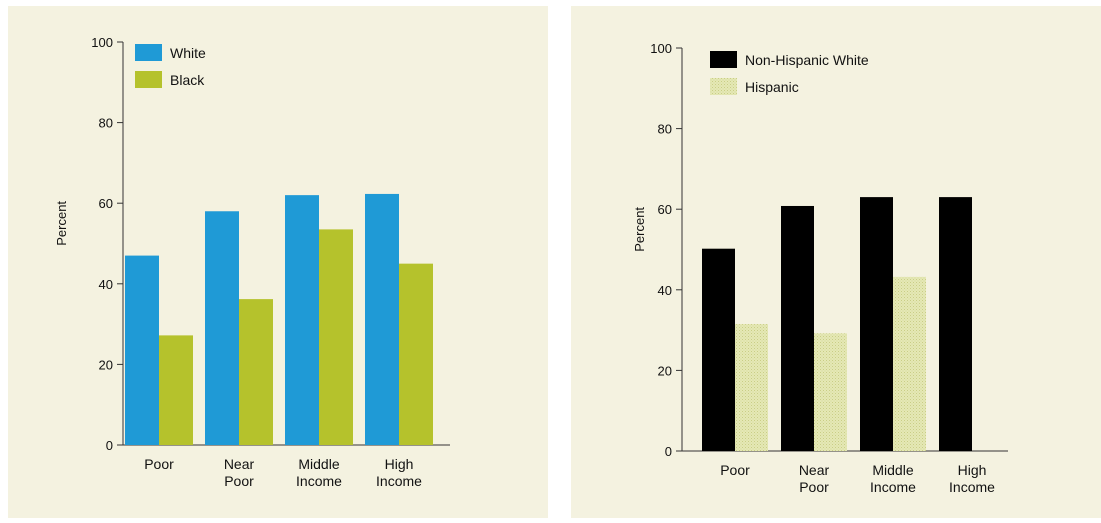 This screenshot has height=523, width=1101. I want to click on bar-non-hispanic-white-high-income, so click(955, 324).